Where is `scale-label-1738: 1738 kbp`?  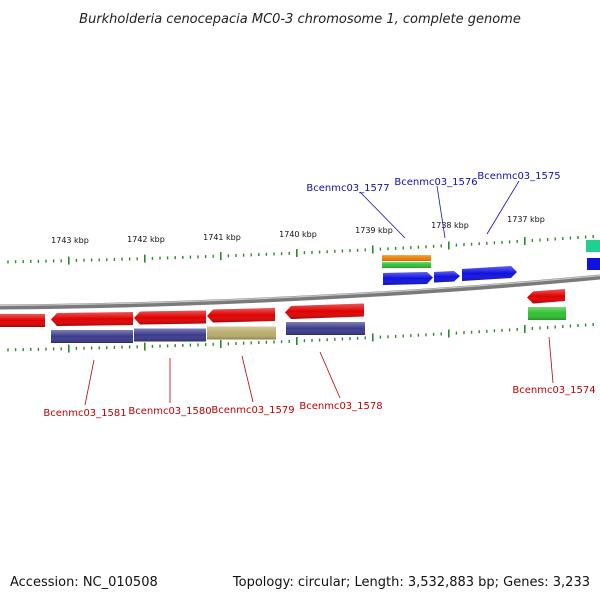 scale-label-1738: 1738 kbp is located at coordinates (450, 225).